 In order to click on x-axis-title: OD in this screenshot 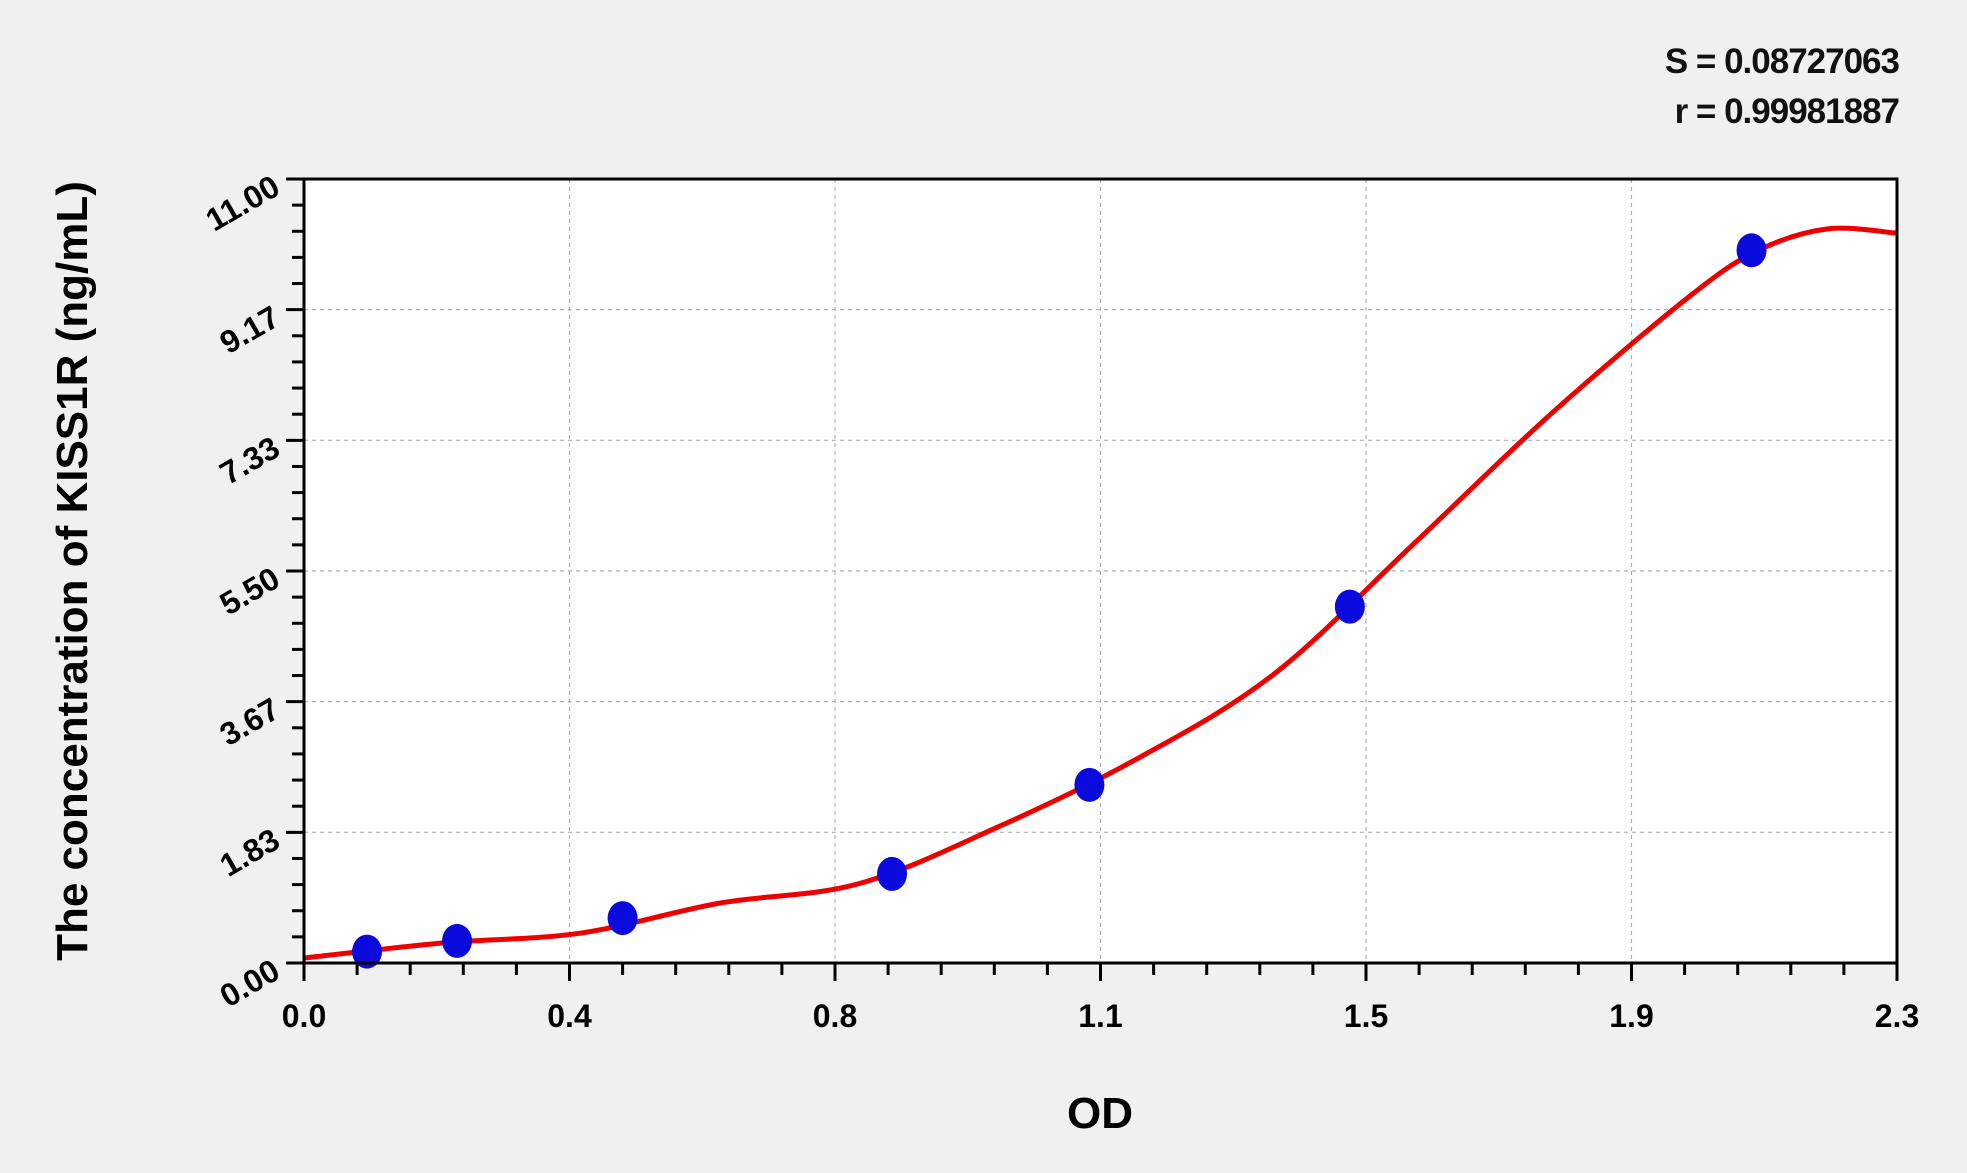, I will do `click(1100, 1113)`.